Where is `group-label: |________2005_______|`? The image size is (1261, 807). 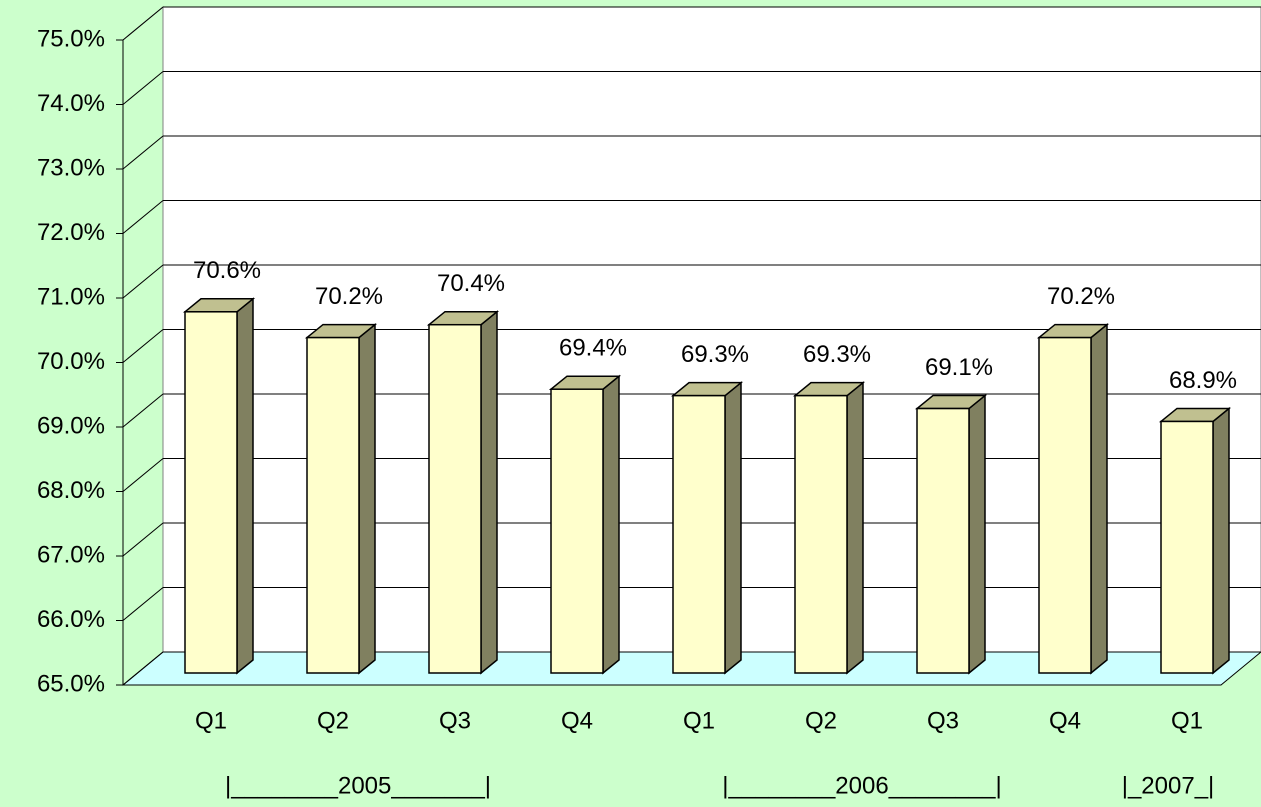
group-label: |________2005_______| is located at coordinates (358, 785).